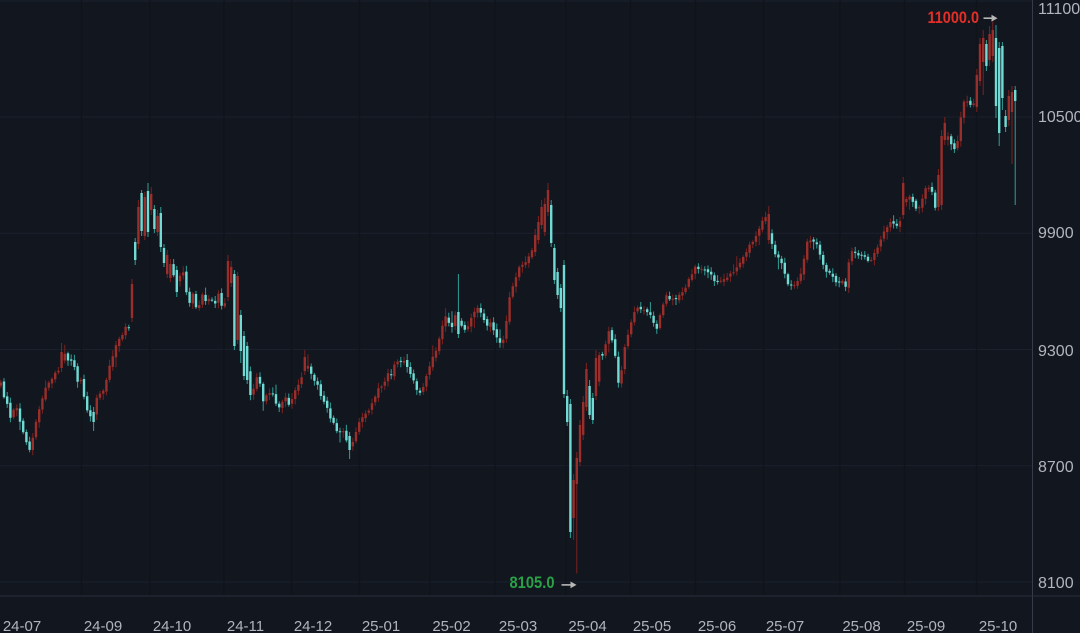 The height and width of the screenshot is (633, 1080). Describe the element at coordinates (1056, 351) in the screenshot. I see `svg-text: 9300` at that location.